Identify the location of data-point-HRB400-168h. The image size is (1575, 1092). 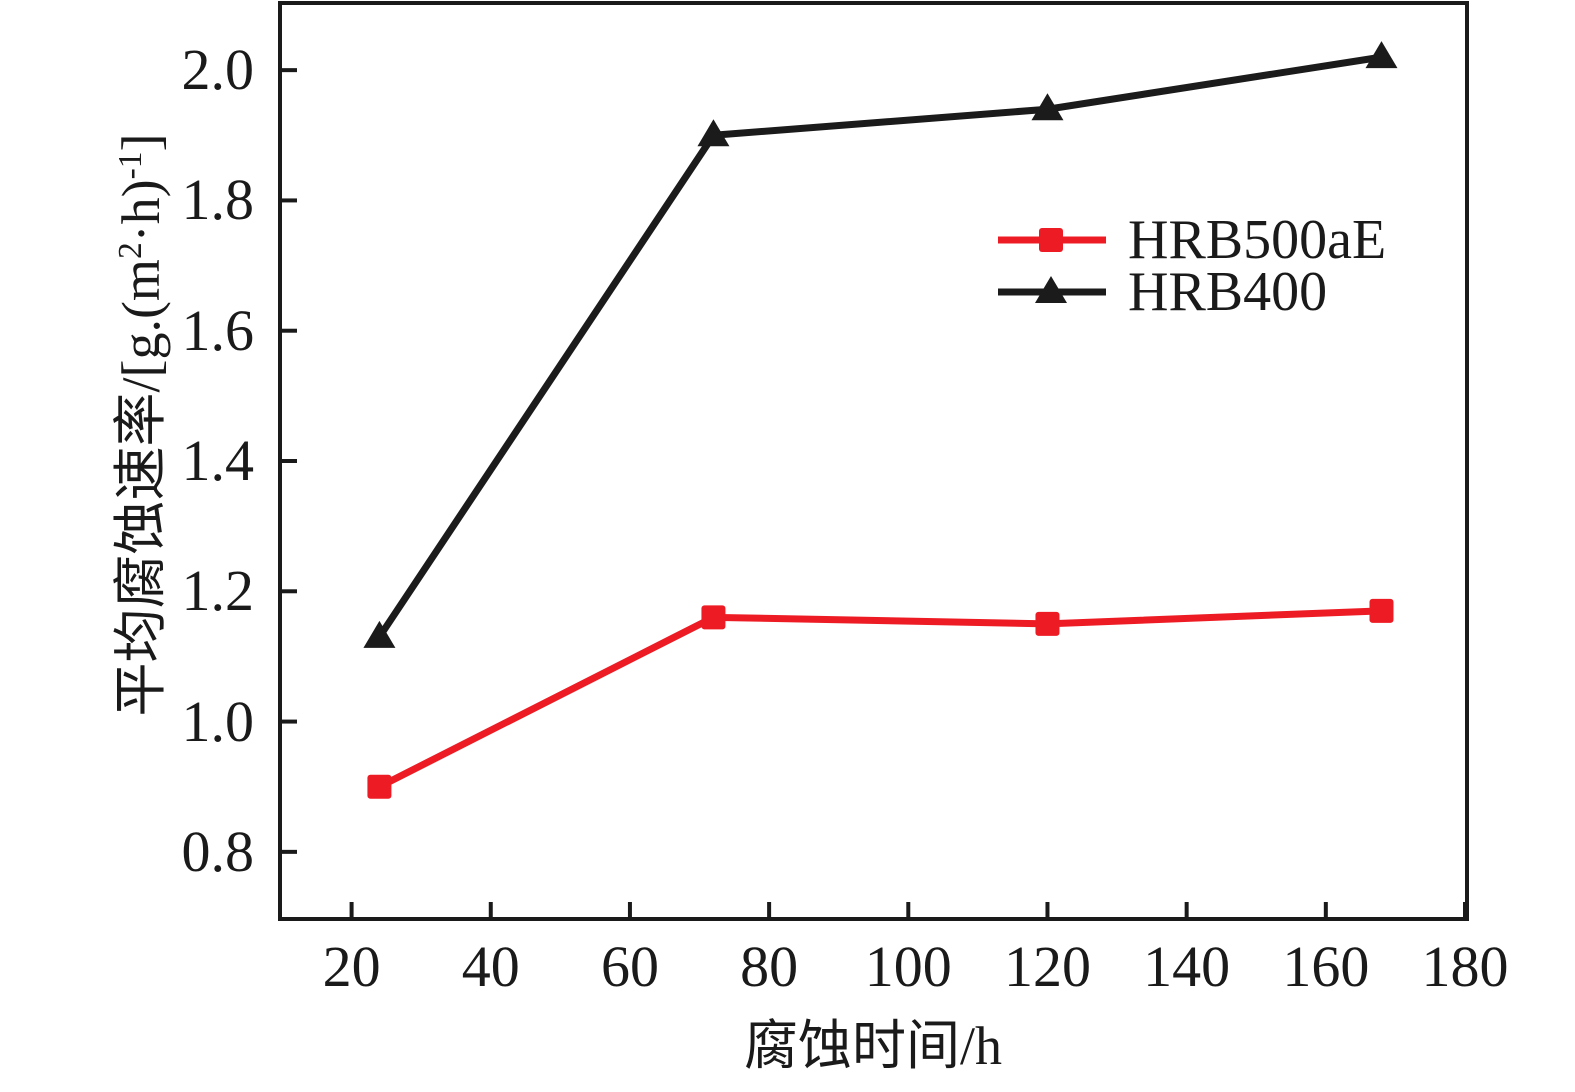
(1381, 55).